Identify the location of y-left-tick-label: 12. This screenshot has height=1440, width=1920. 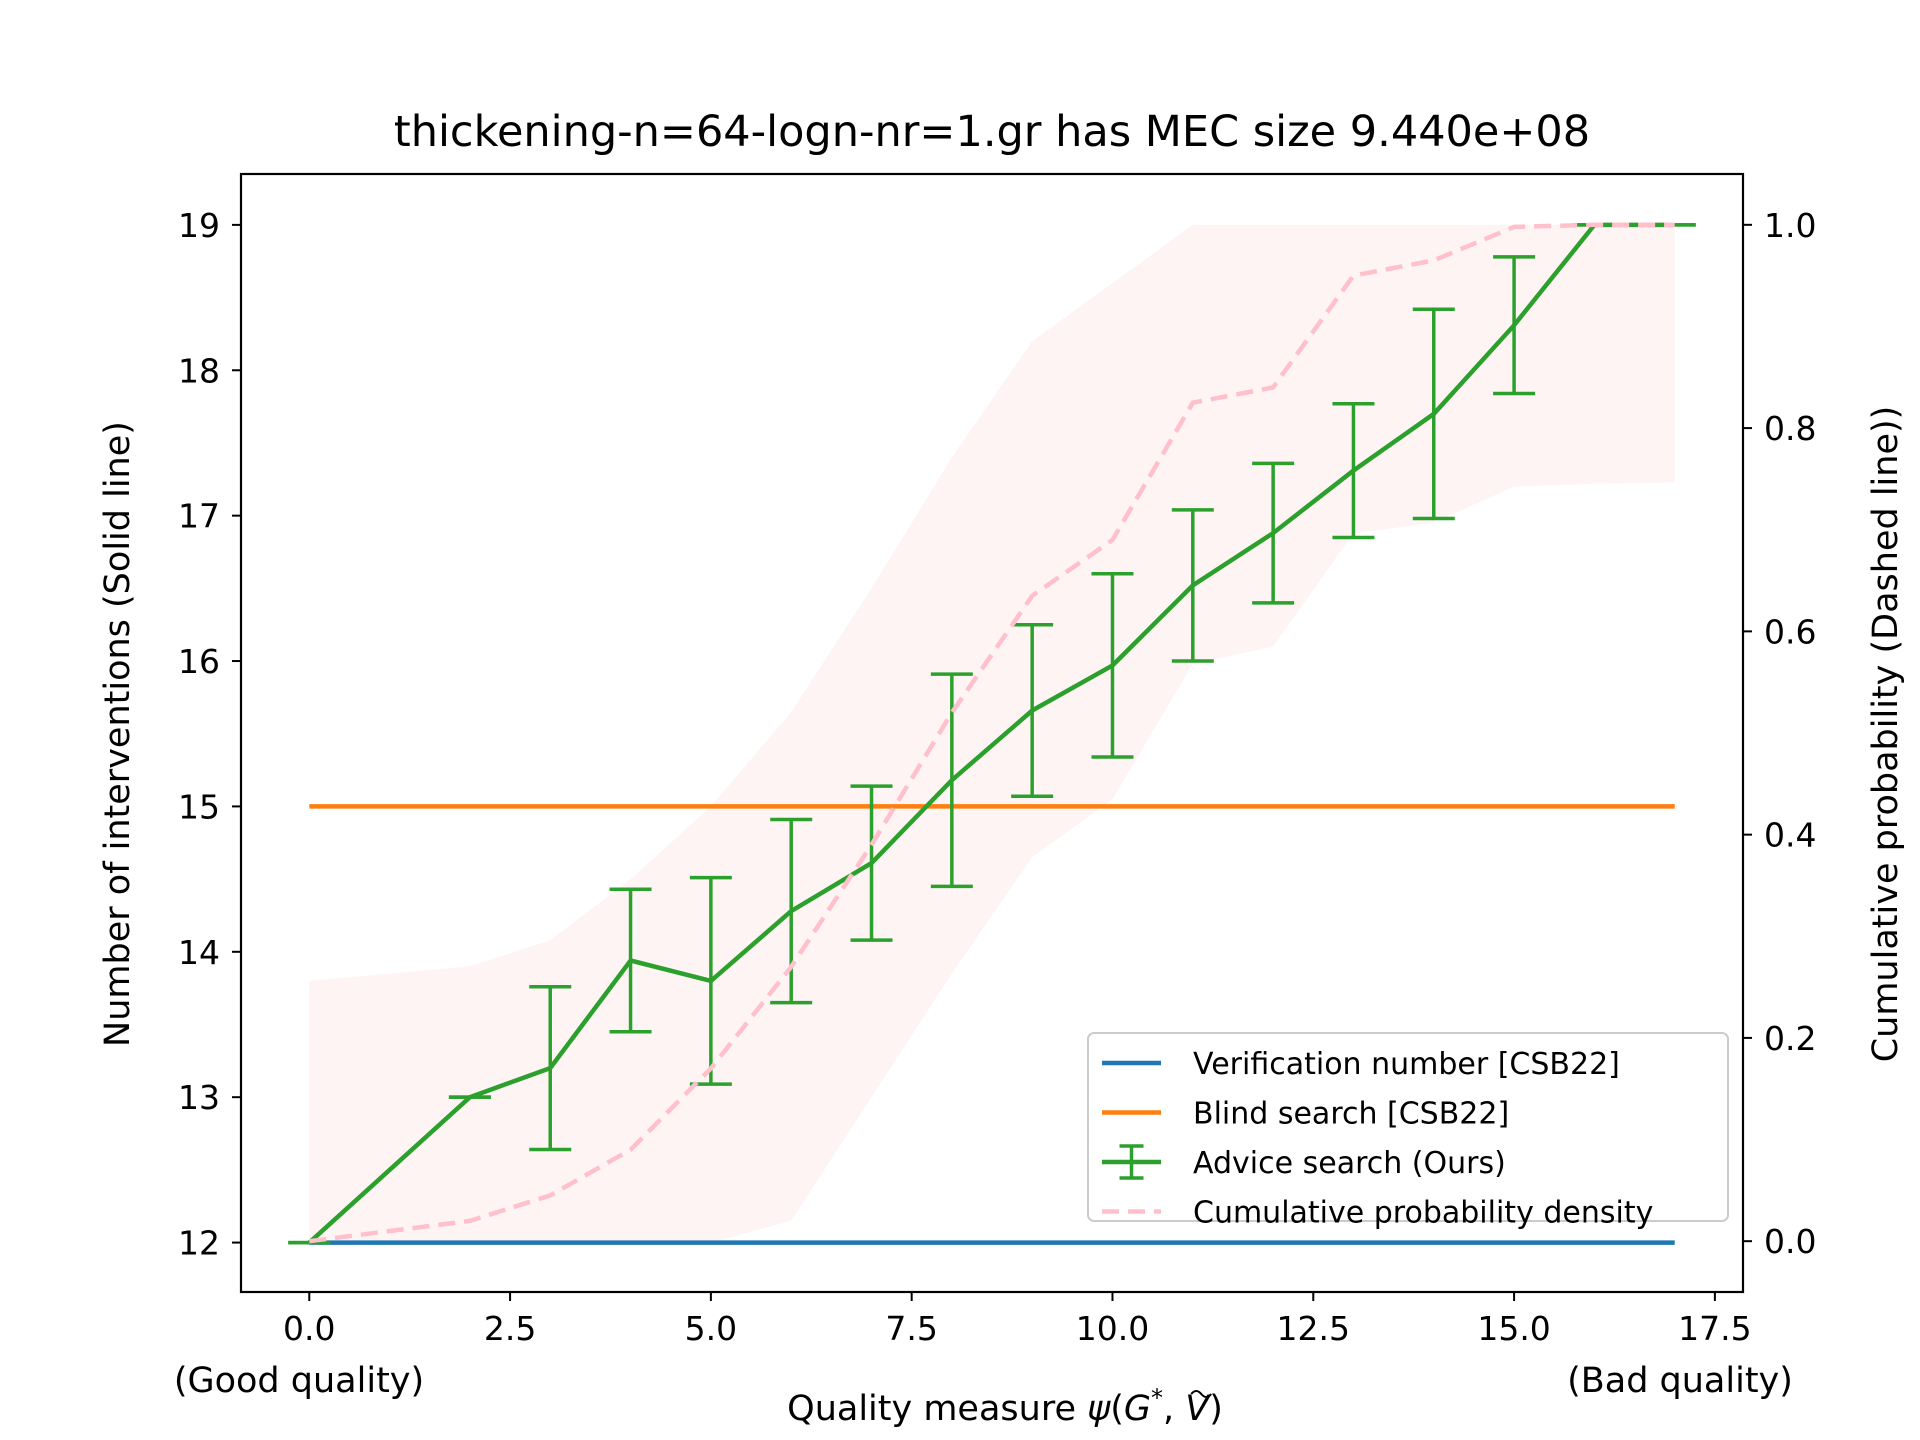
(199, 1243).